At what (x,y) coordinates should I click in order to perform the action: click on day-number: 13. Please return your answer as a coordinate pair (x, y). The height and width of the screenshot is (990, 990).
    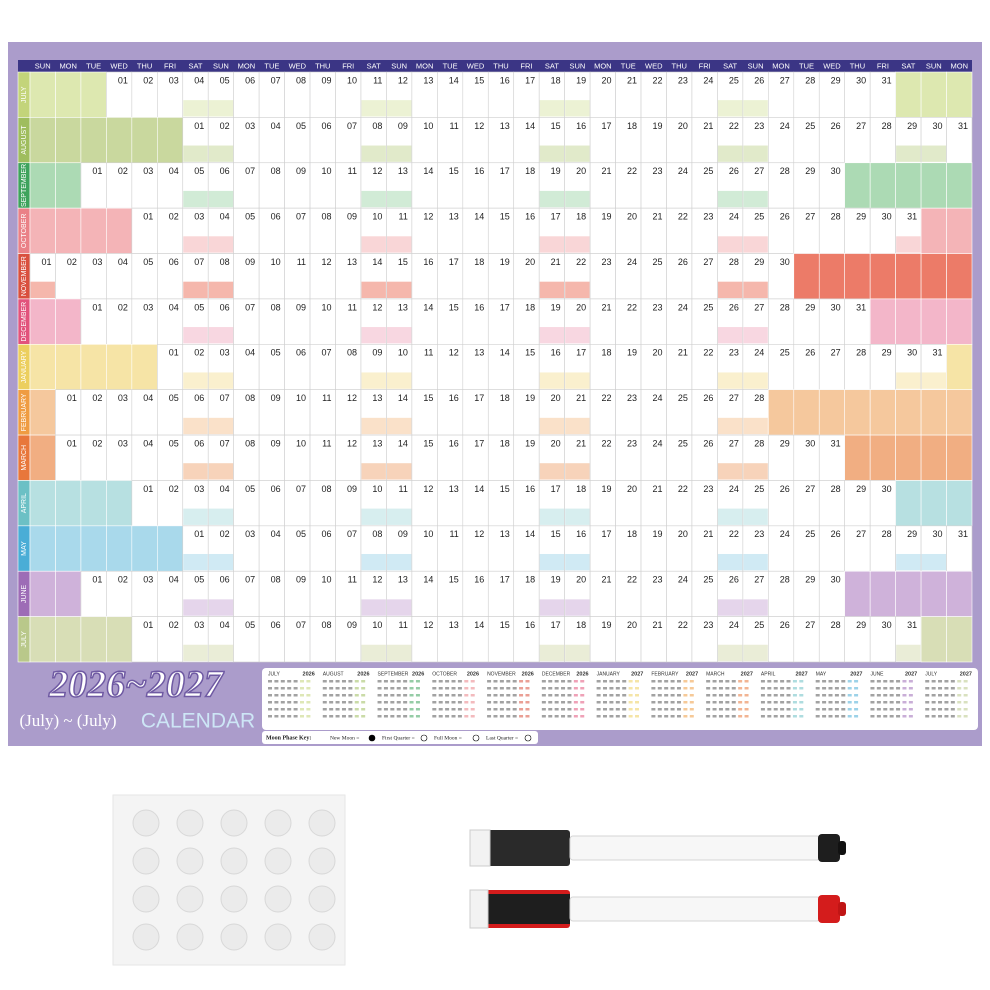
    Looking at the image, I should click on (377, 398).